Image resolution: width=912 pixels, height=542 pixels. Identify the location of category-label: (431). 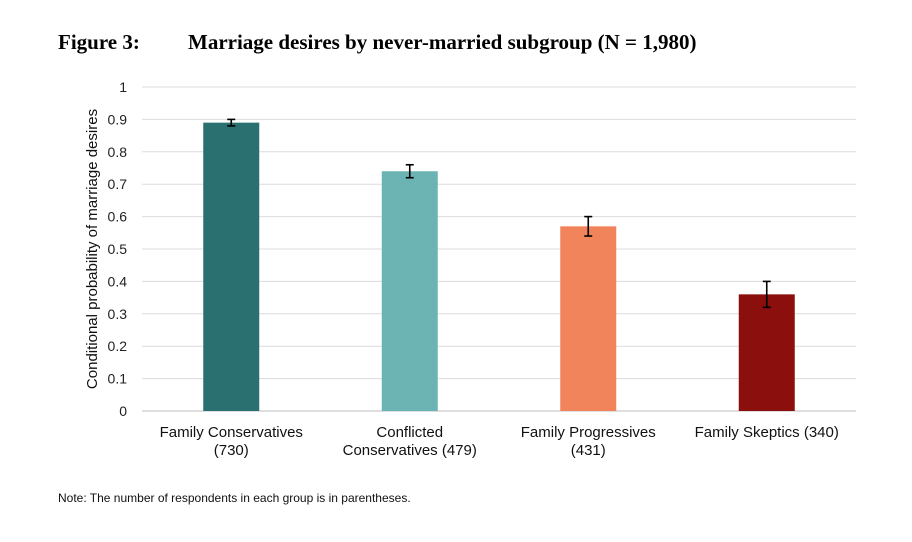
(588, 450).